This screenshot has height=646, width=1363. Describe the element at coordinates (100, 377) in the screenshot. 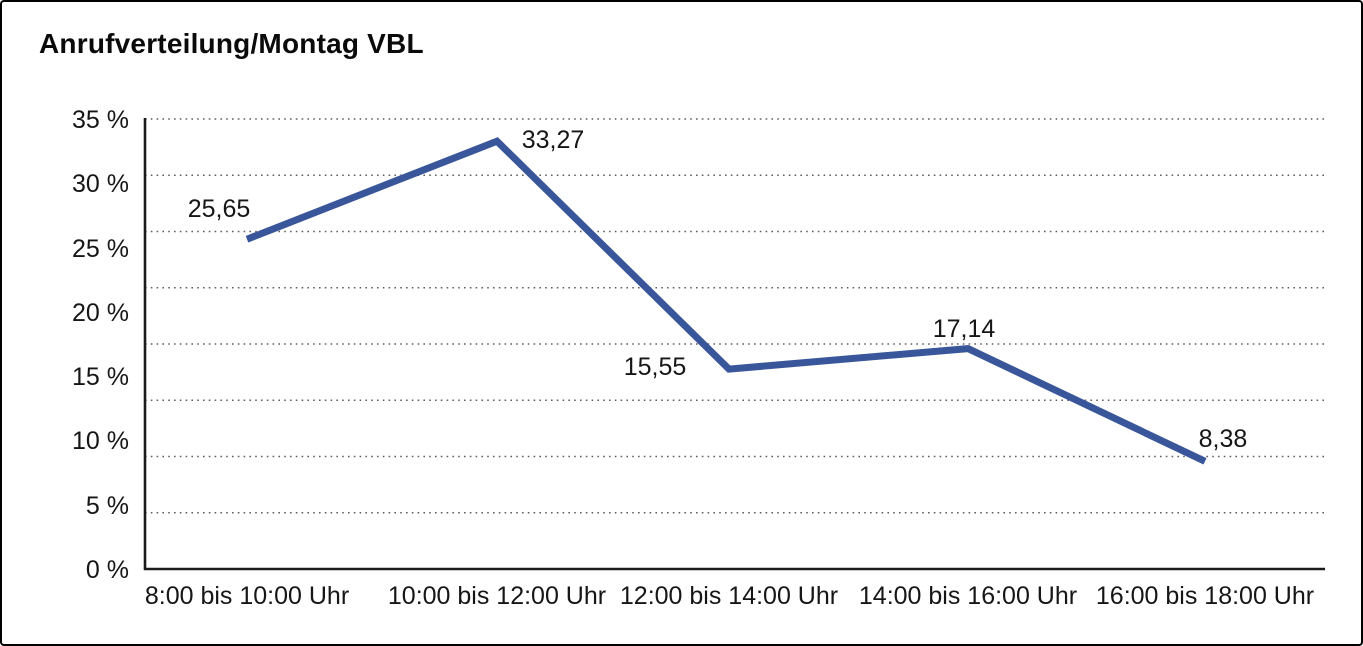

I see `y-axis-tick-label: 15 %` at that location.